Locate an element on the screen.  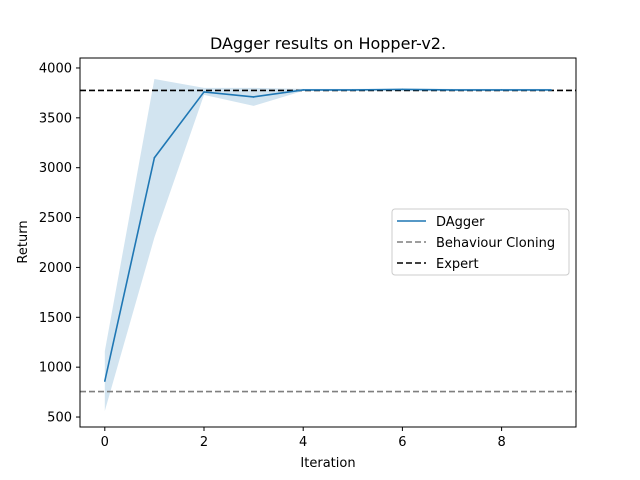
x-tick-label: 8 is located at coordinates (501, 442).